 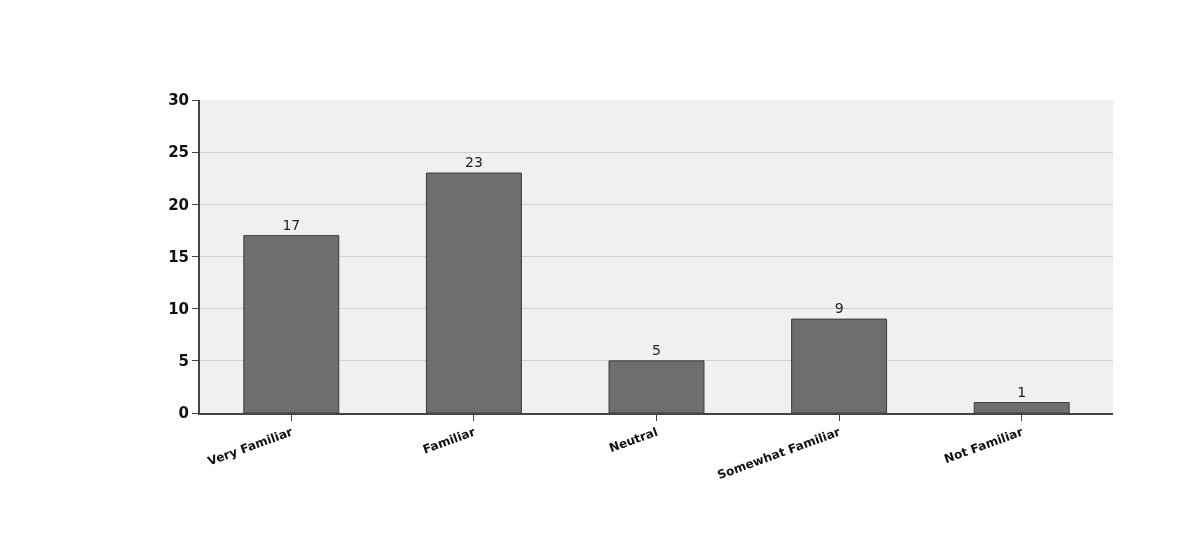 I want to click on y-tick-label: 10, so click(x=178, y=308).